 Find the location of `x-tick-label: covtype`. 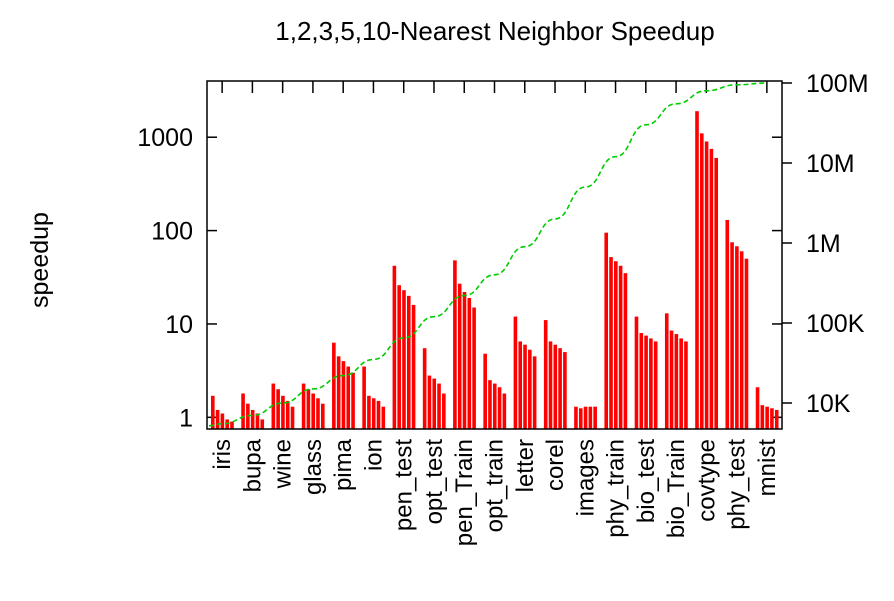

x-tick-label: covtype is located at coordinates (706, 480).